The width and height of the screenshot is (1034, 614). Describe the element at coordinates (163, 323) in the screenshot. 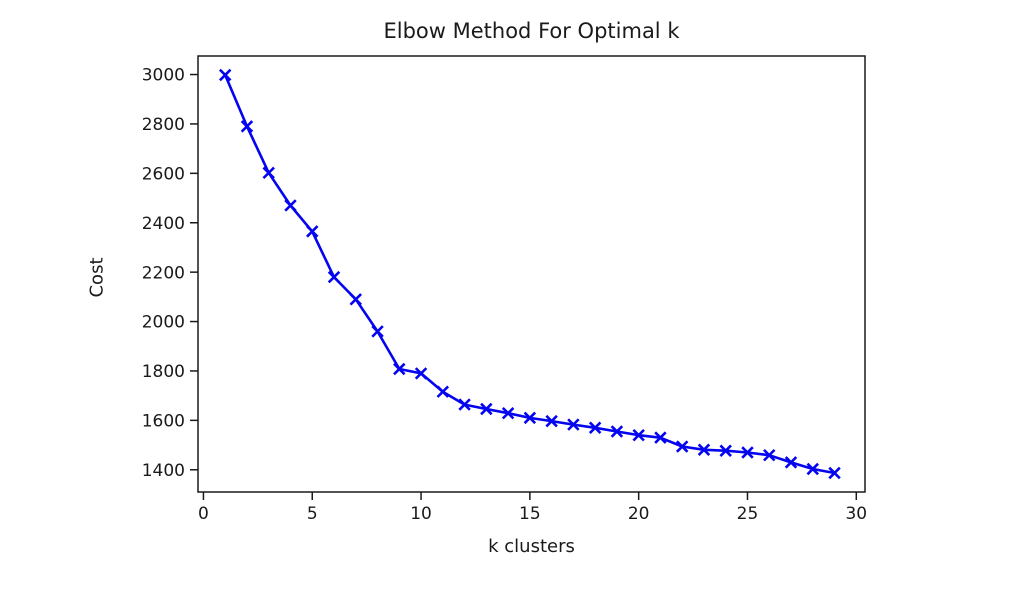

I see `y-tick-label: 2000` at that location.